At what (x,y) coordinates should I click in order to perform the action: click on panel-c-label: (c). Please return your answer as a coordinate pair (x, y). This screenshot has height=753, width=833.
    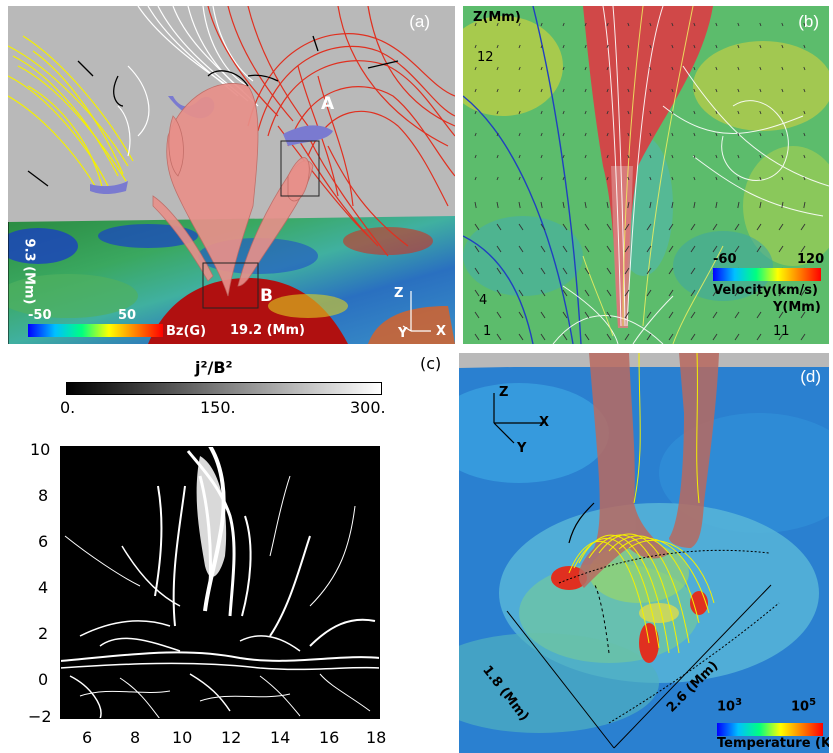
    Looking at the image, I should click on (431, 363).